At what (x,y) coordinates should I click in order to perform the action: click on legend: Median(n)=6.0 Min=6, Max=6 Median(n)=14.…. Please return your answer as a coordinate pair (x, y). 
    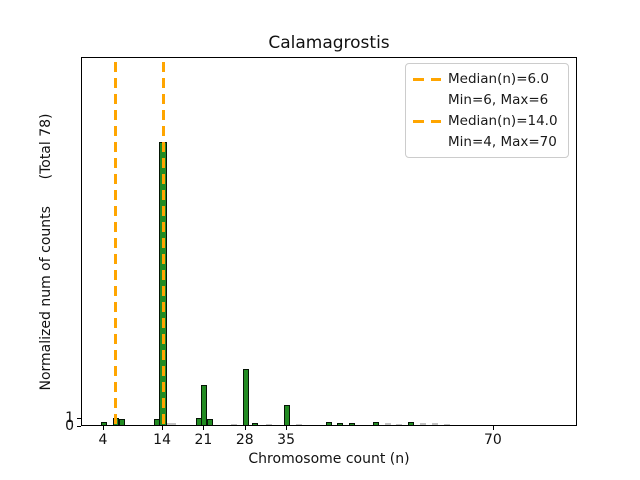
    Looking at the image, I should click on (487, 110).